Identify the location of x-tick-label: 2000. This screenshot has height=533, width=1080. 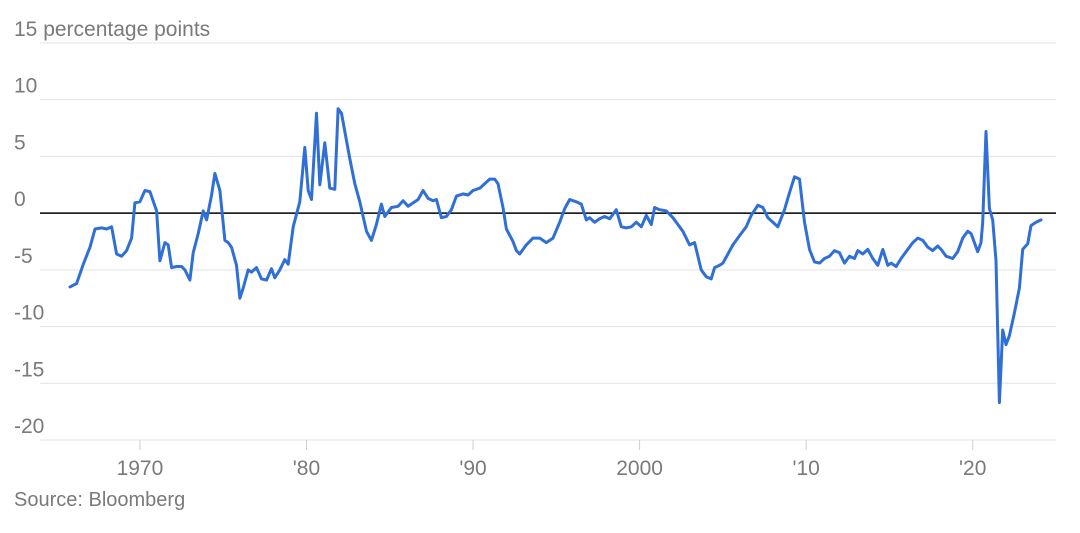
(639, 468).